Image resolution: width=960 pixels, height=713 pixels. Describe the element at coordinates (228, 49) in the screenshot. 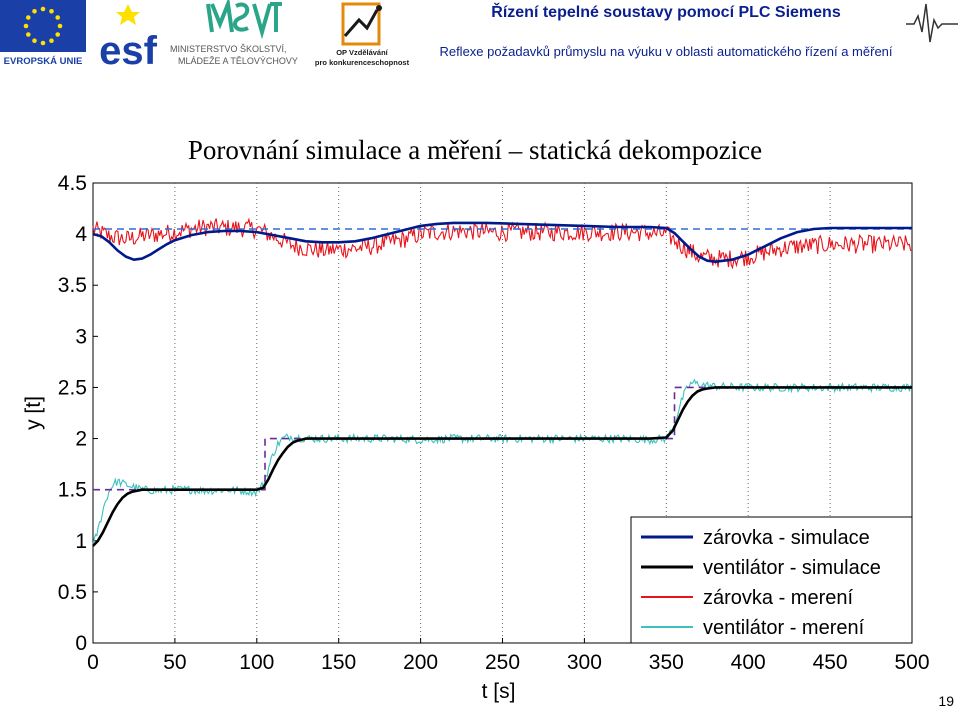

I see `msmt-line1: MINISTERSTVO ŠKOLSTVÍ,` at that location.